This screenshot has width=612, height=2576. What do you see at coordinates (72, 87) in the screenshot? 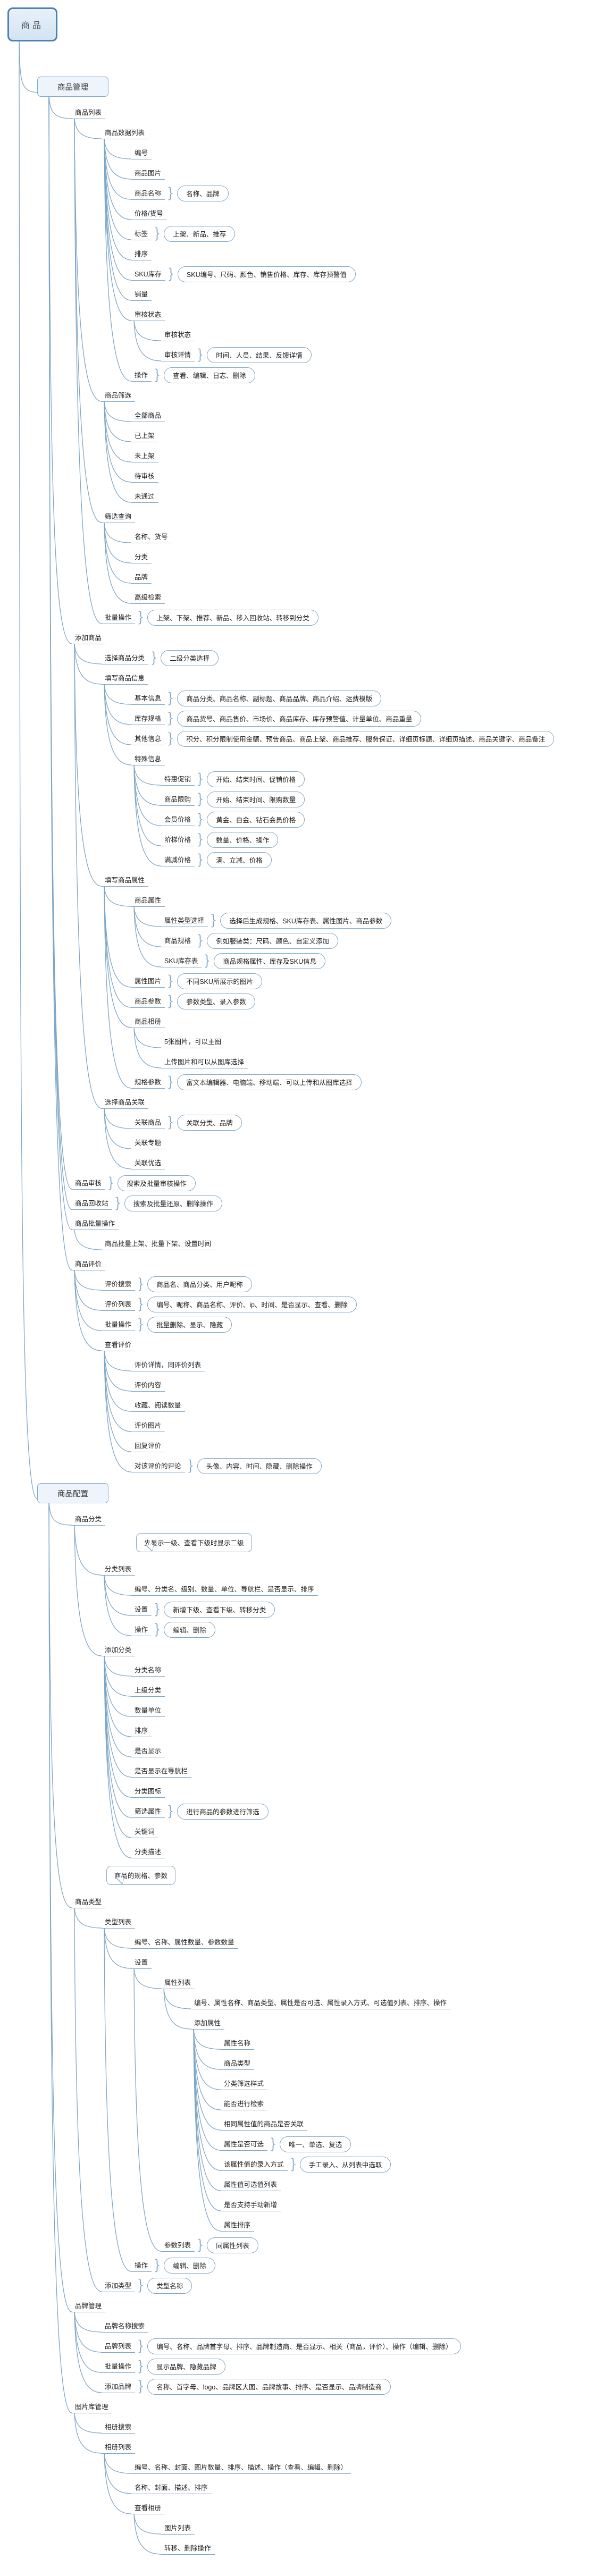
I see `topic-node-label: 商品管理` at bounding box center [72, 87].